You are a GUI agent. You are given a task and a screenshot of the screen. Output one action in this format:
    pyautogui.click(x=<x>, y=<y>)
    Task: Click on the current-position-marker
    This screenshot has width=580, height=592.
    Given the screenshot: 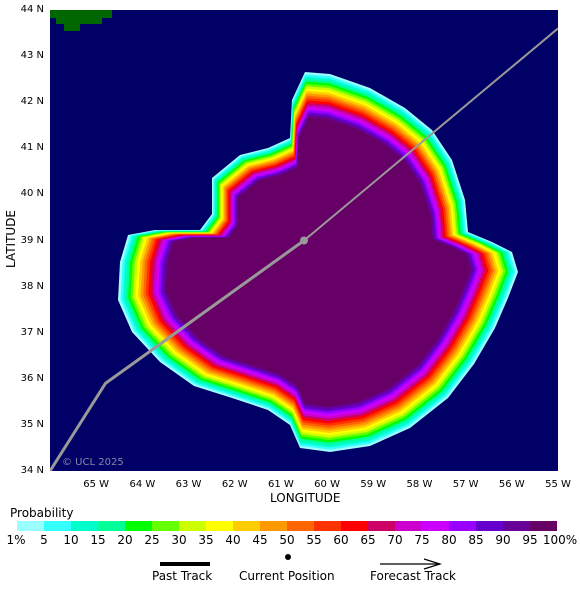 What is the action you would take?
    pyautogui.click(x=304, y=240)
    